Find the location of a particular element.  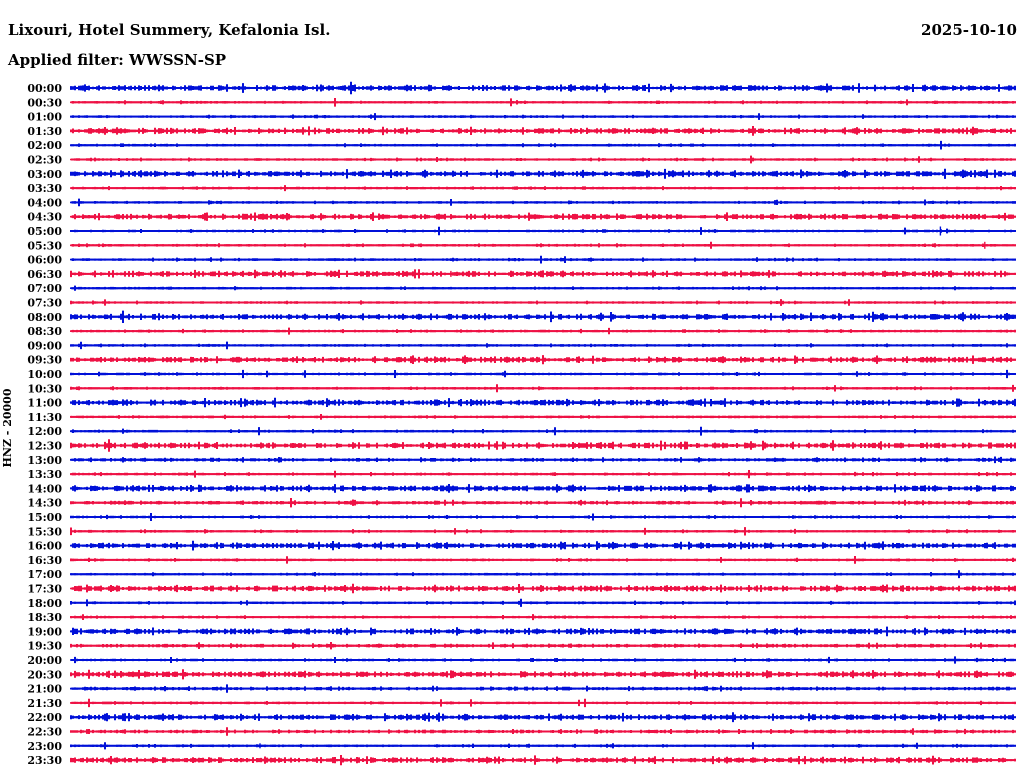

trace-time-label: 15:00 is located at coordinates (44, 517).